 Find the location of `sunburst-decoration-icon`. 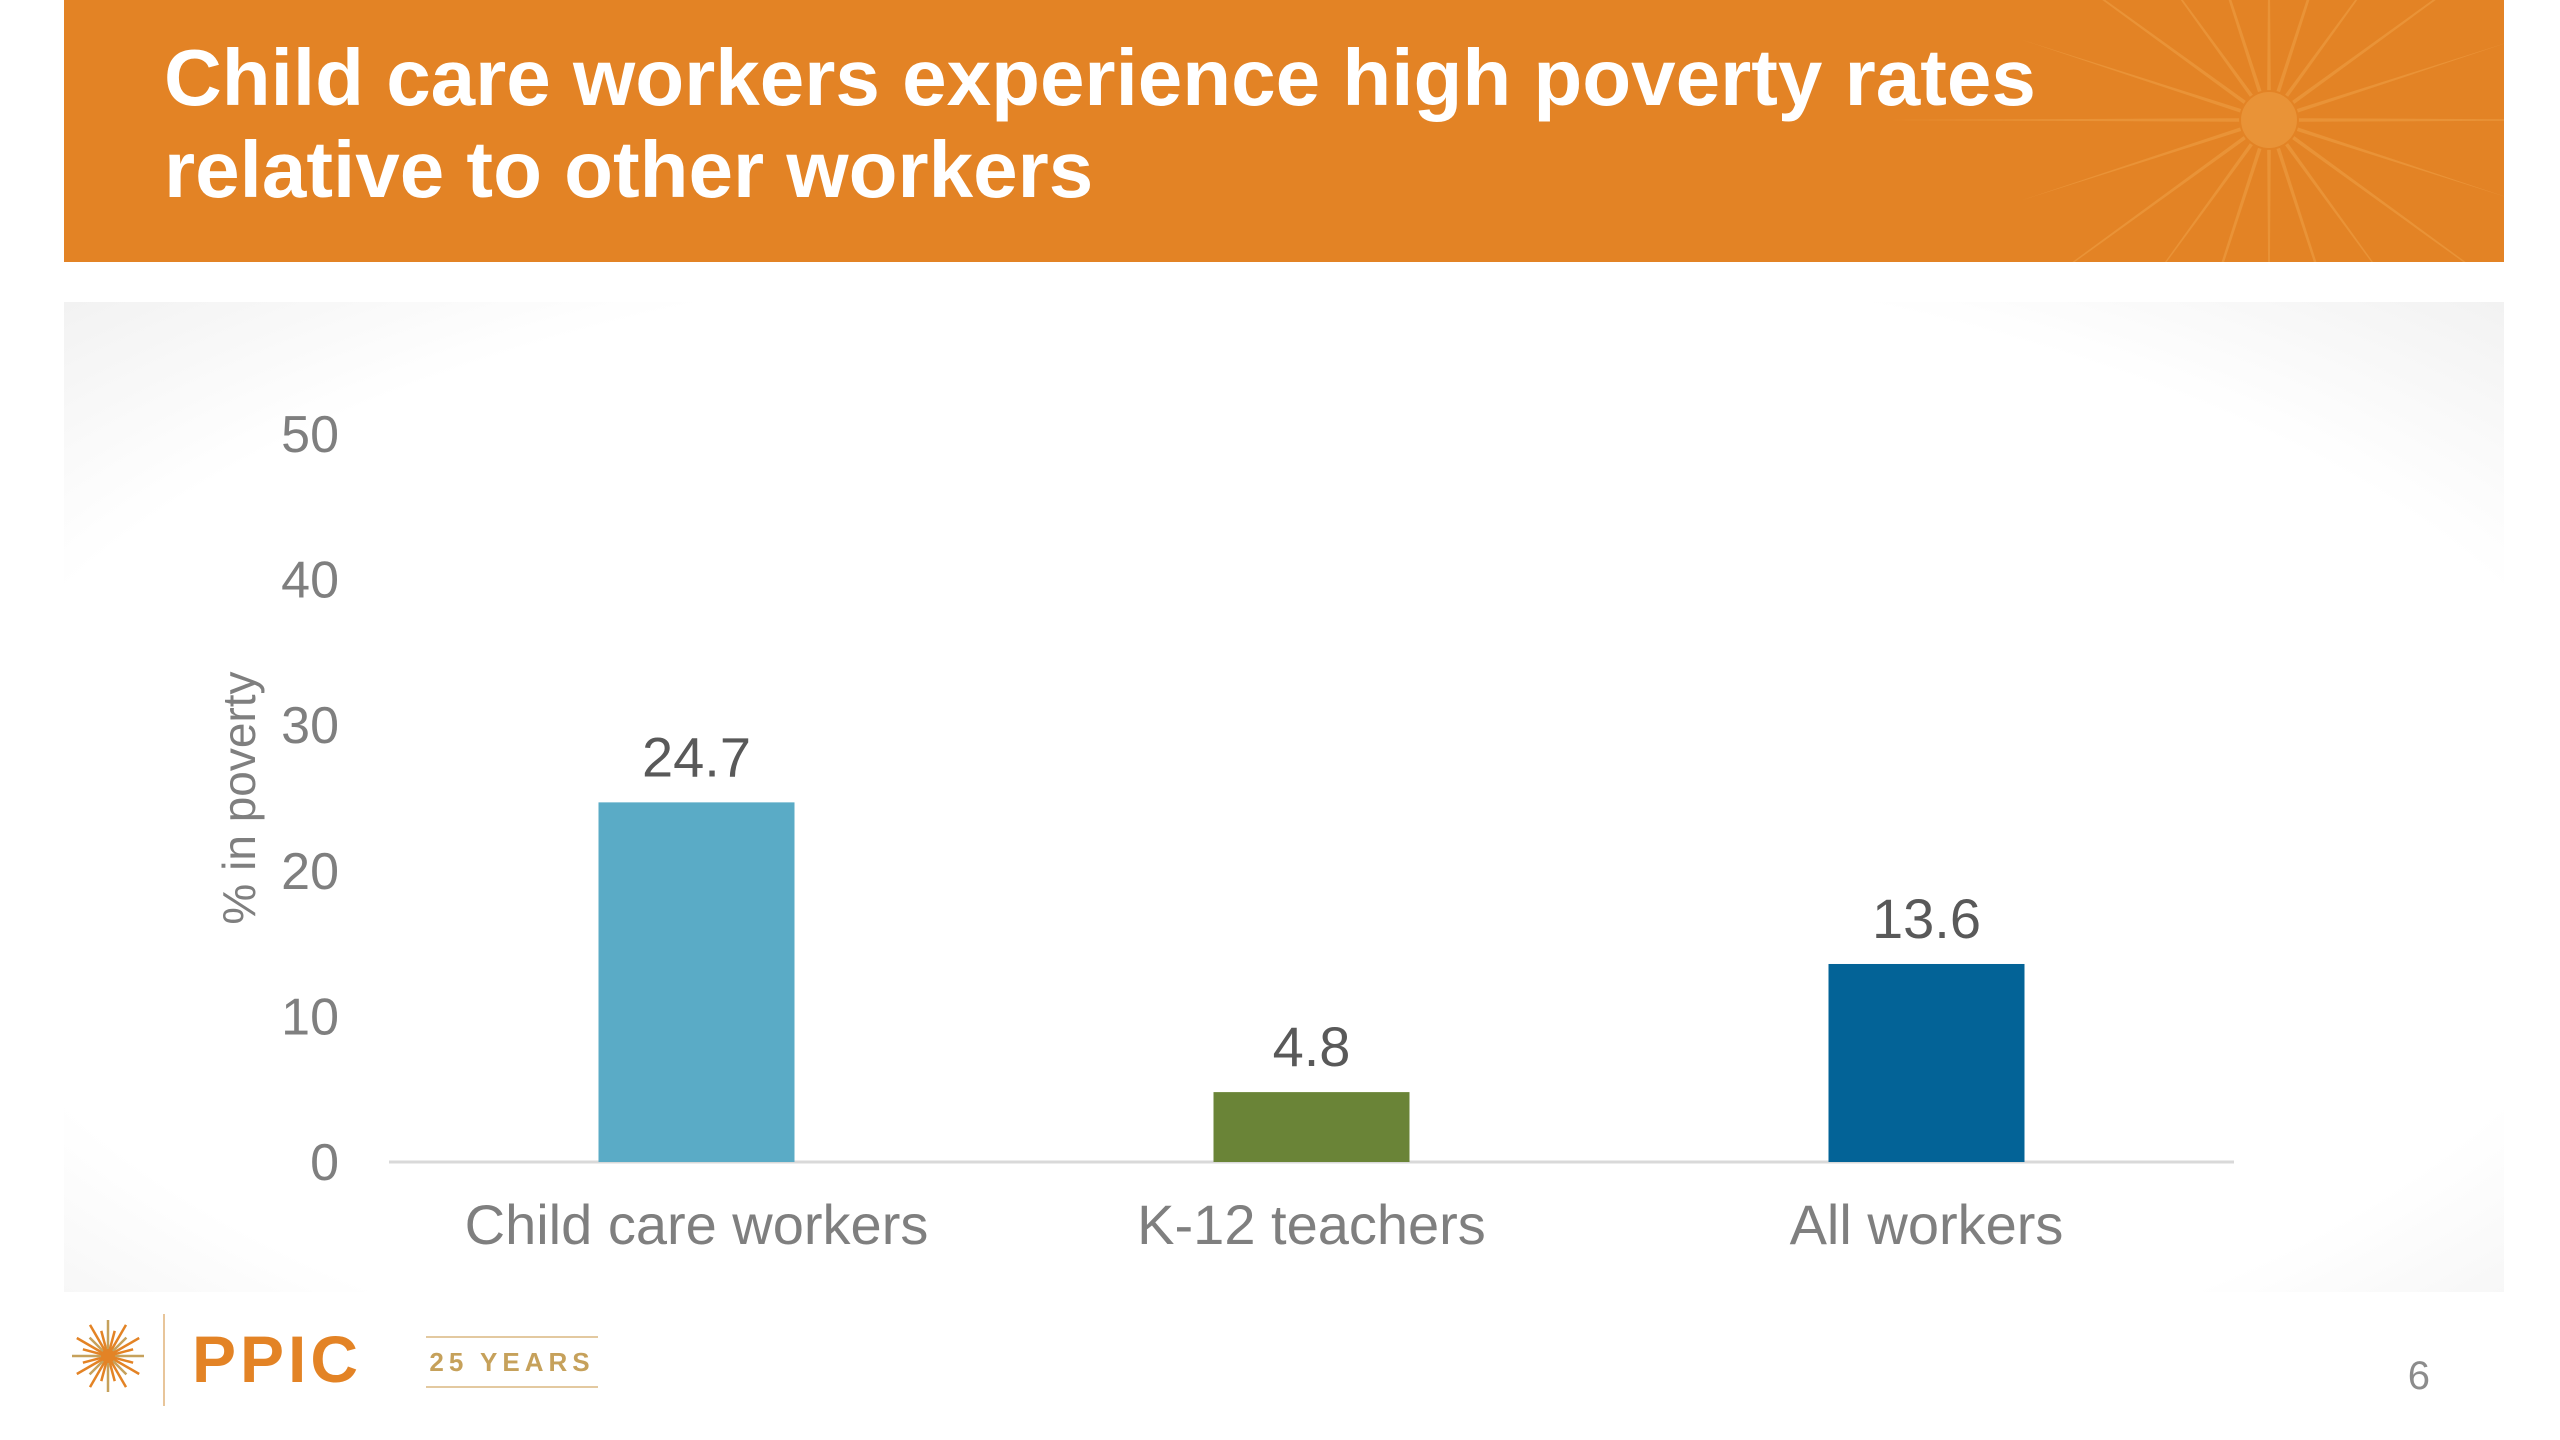

sunburst-decoration-icon is located at coordinates (2196, 131).